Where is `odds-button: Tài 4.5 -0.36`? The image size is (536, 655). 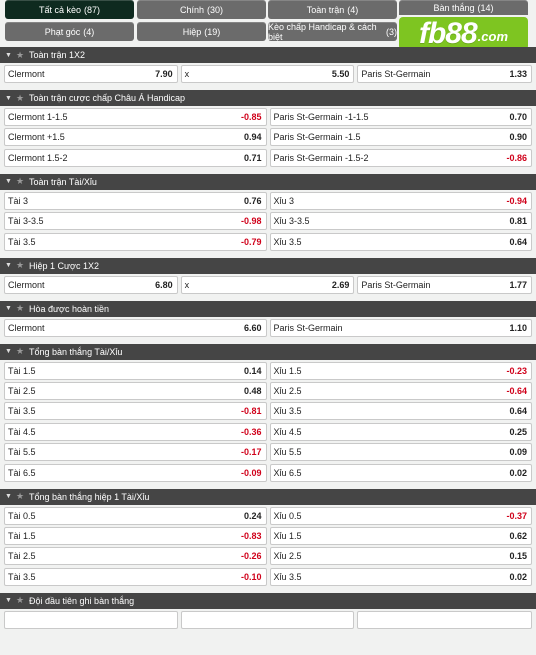
odds-button: Tài 4.5 -0.36 is located at coordinates (135, 431).